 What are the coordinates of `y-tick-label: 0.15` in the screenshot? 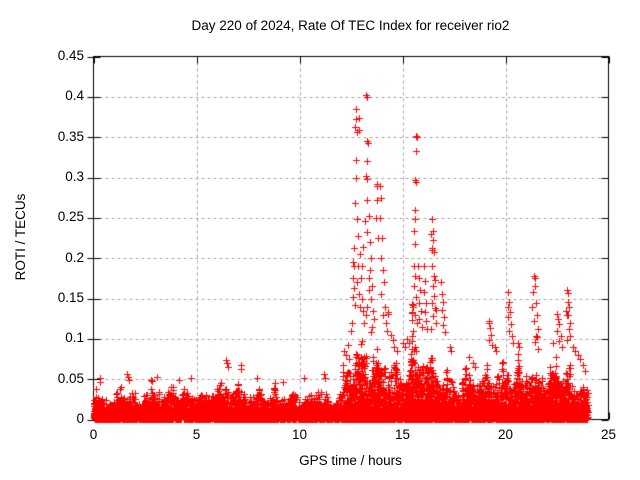 It's located at (70, 297).